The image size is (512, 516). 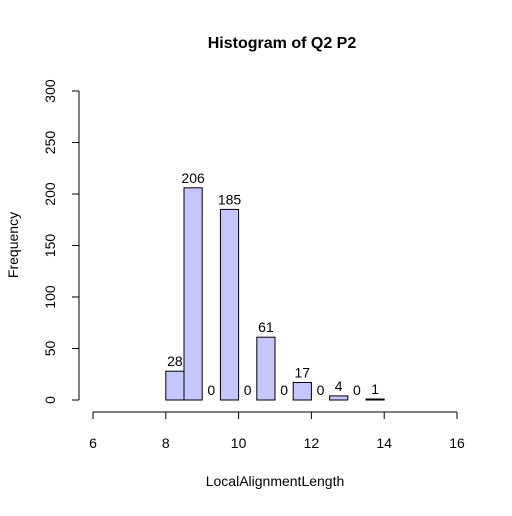 I want to click on x-axis-tick-label: 12, so click(x=312, y=443).